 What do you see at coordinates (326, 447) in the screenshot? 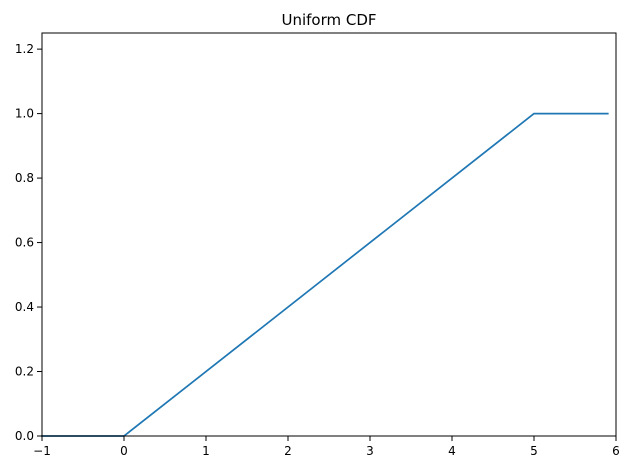
I see `x-axis-ticks: −1 0 1 2 3 4 5 6` at bounding box center [326, 447].